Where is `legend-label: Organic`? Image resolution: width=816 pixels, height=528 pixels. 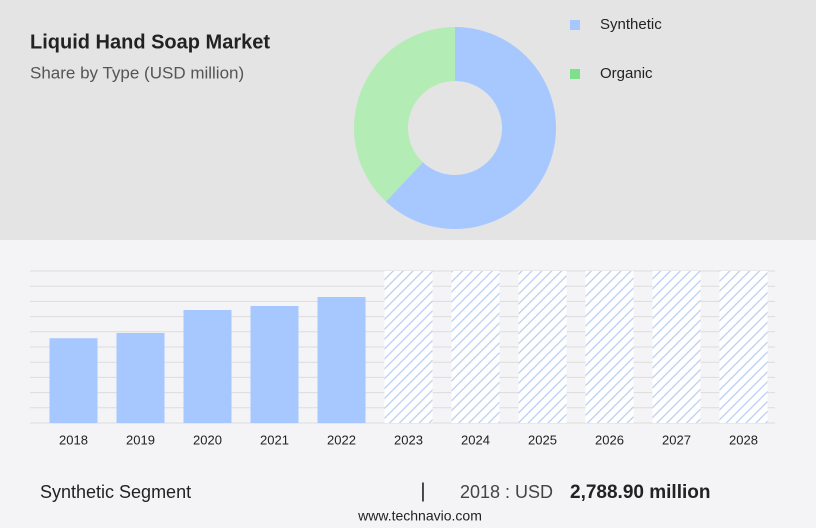
legend-label: Organic is located at coordinates (626, 73).